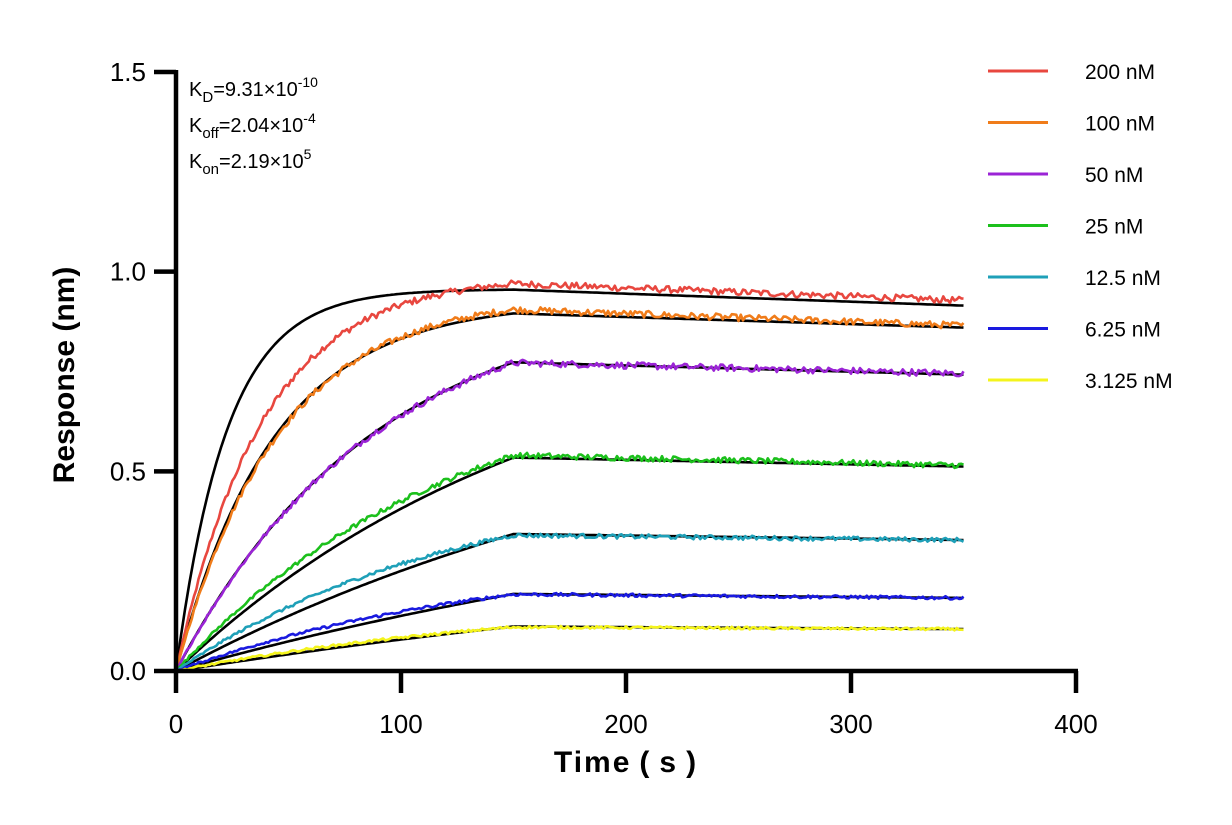  Describe the element at coordinates (64, 375) in the screenshot. I see `y-axis-title: Response (nm)` at that location.